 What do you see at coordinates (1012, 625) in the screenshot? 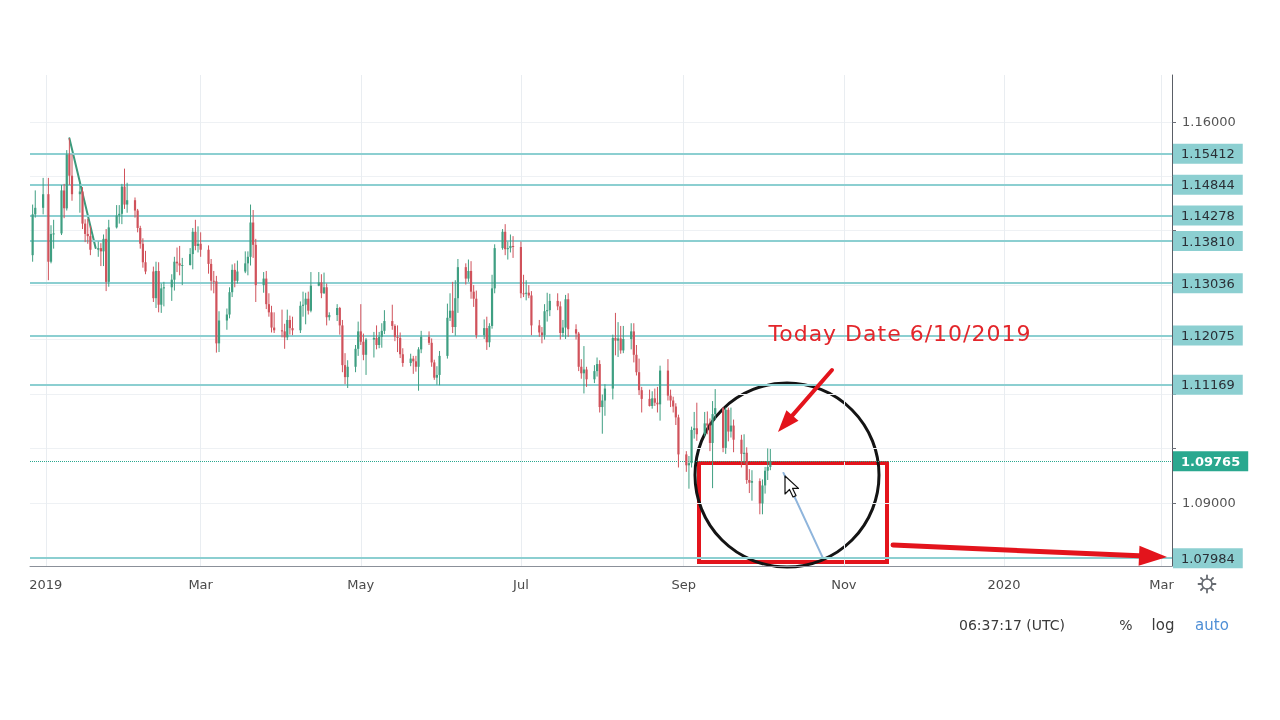
I see `text: 06:37:17 (UTC)` at bounding box center [1012, 625].